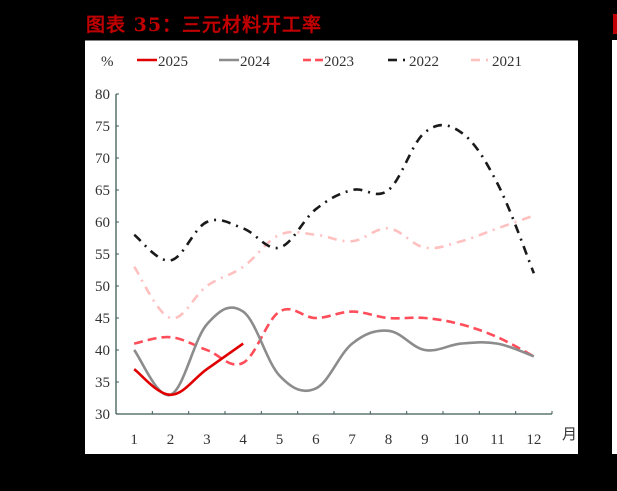 This screenshot has height=491, width=617. Describe the element at coordinates (102, 351) in the screenshot. I see `y-tick-label: 40` at that location.